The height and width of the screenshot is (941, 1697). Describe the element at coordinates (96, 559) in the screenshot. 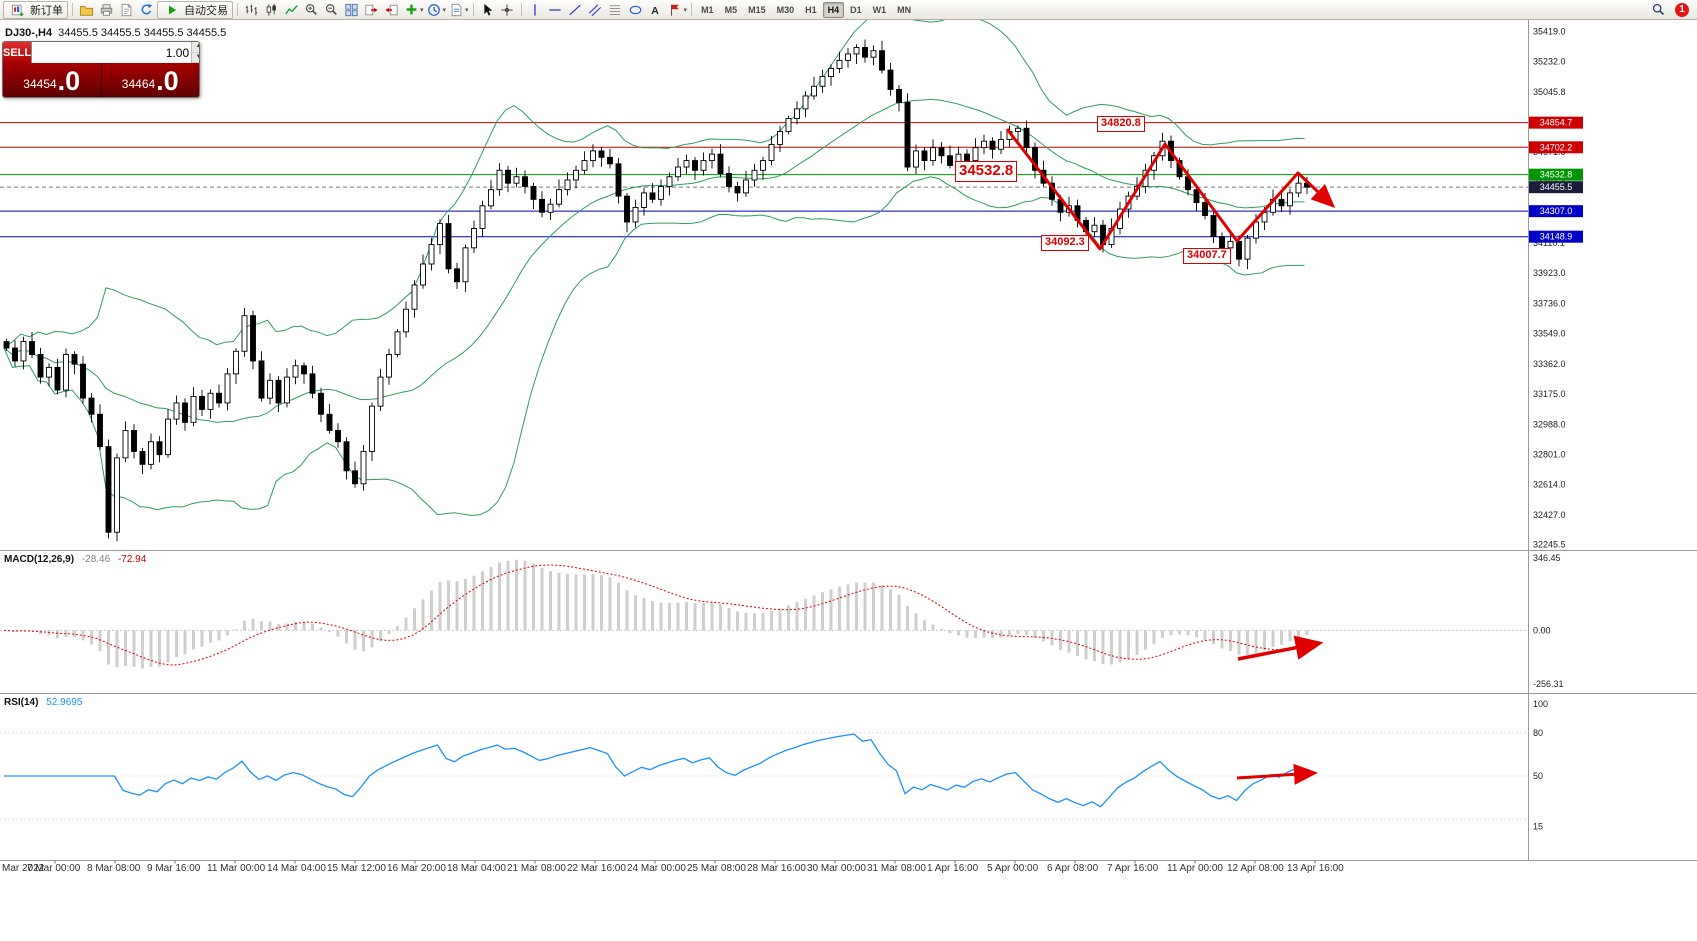

I see `macd-main-value: -28.46` at that location.